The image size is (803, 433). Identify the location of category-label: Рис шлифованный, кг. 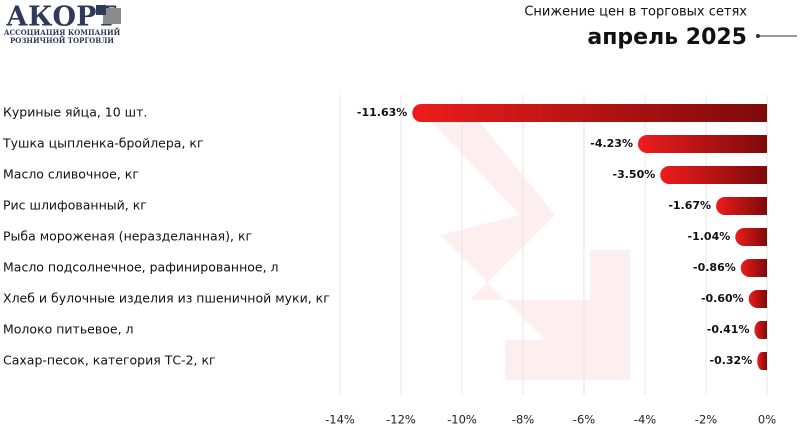
(75, 205).